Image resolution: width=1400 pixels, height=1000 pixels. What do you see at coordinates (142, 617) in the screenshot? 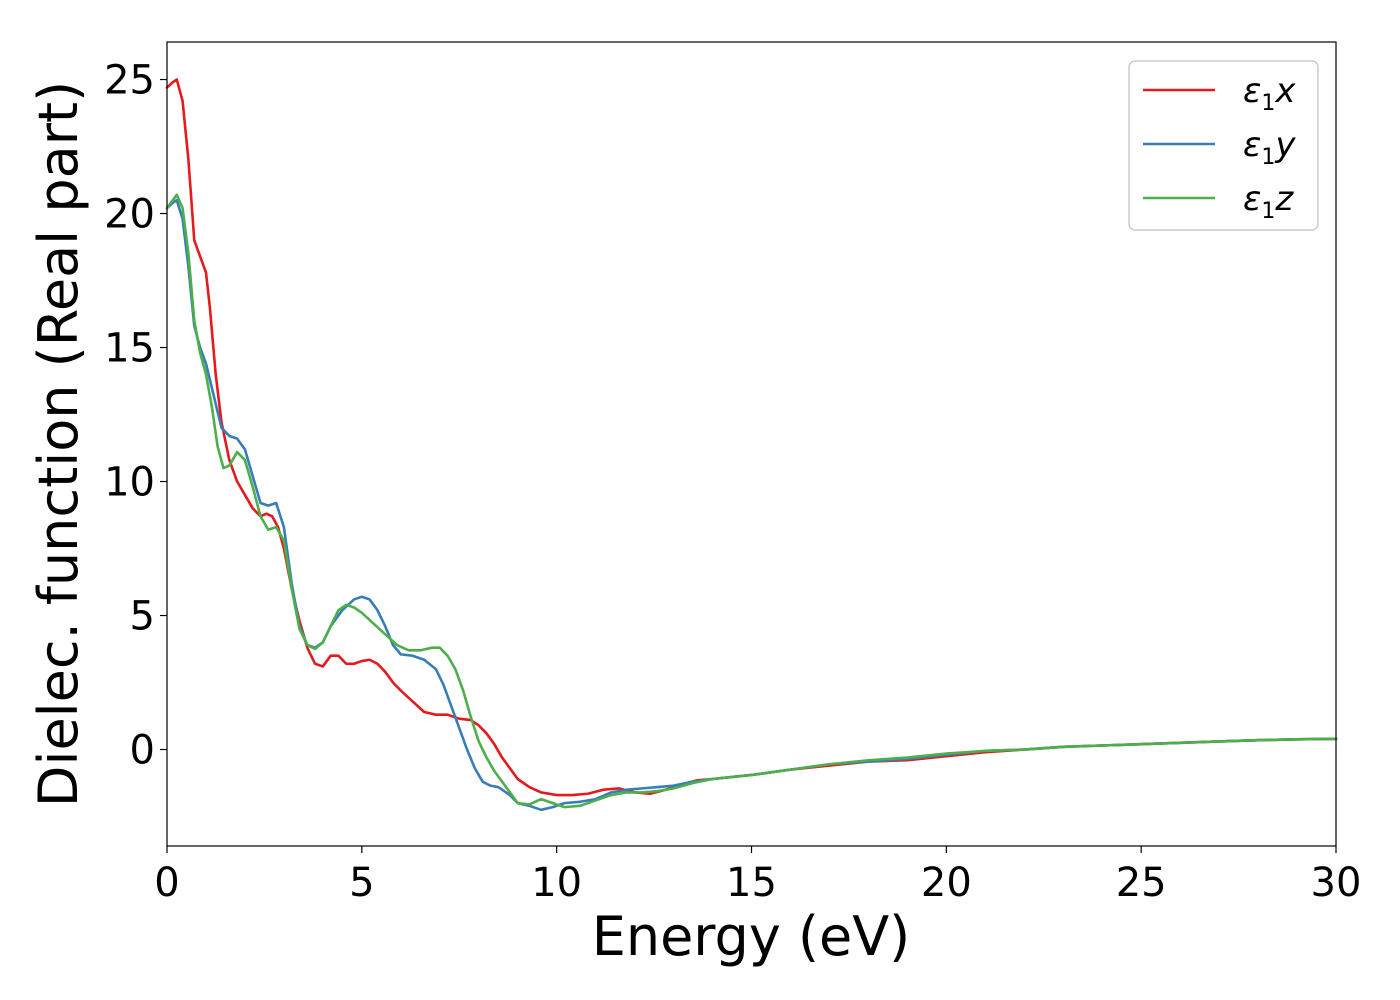
I see `y-tick-label: 5` at bounding box center [142, 617].